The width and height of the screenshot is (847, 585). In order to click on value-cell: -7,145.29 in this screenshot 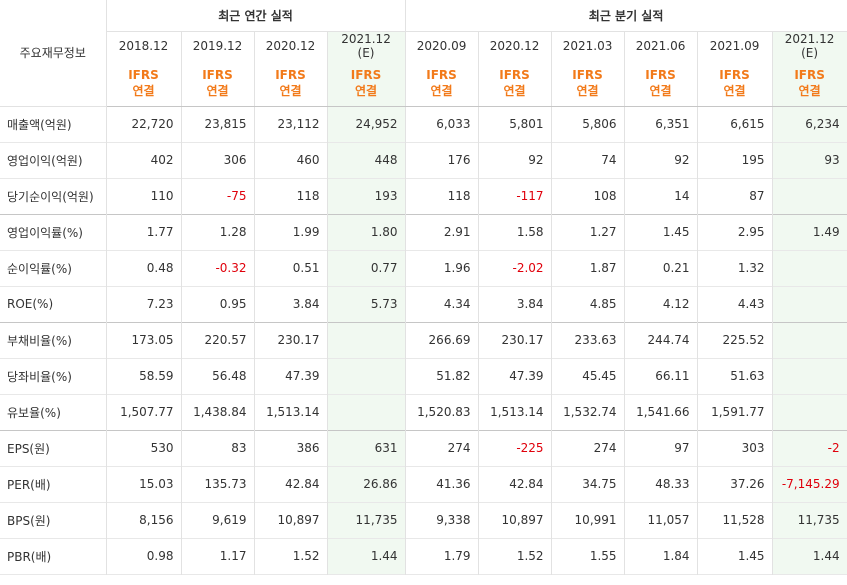, I will do `click(809, 484)`.